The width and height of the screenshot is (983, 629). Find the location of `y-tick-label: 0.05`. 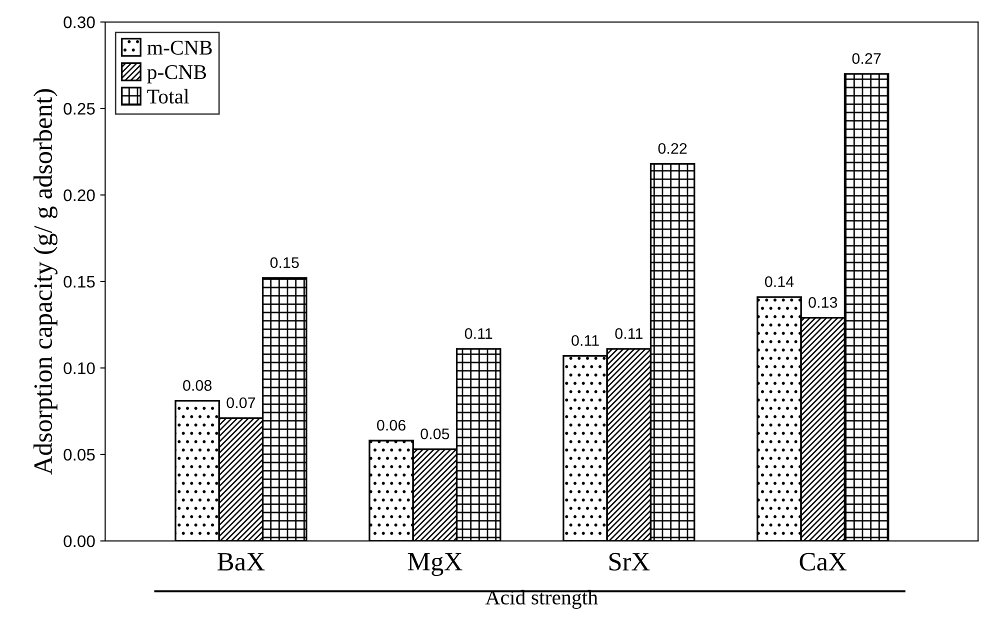

y-tick-label: 0.05 is located at coordinates (79, 454).